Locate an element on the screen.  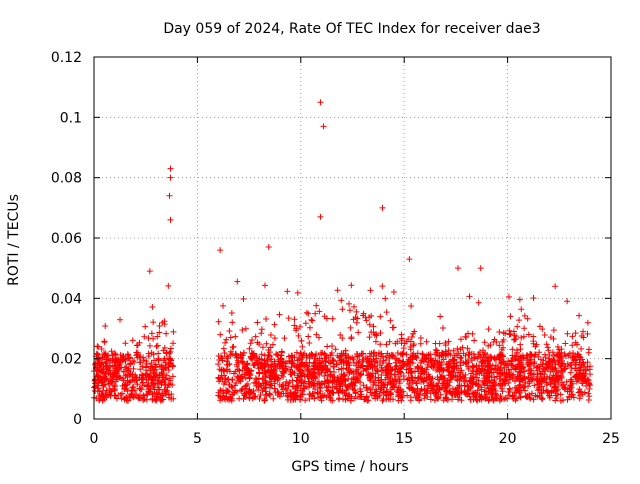
y-tick-label: 0.08 is located at coordinates (66, 179).